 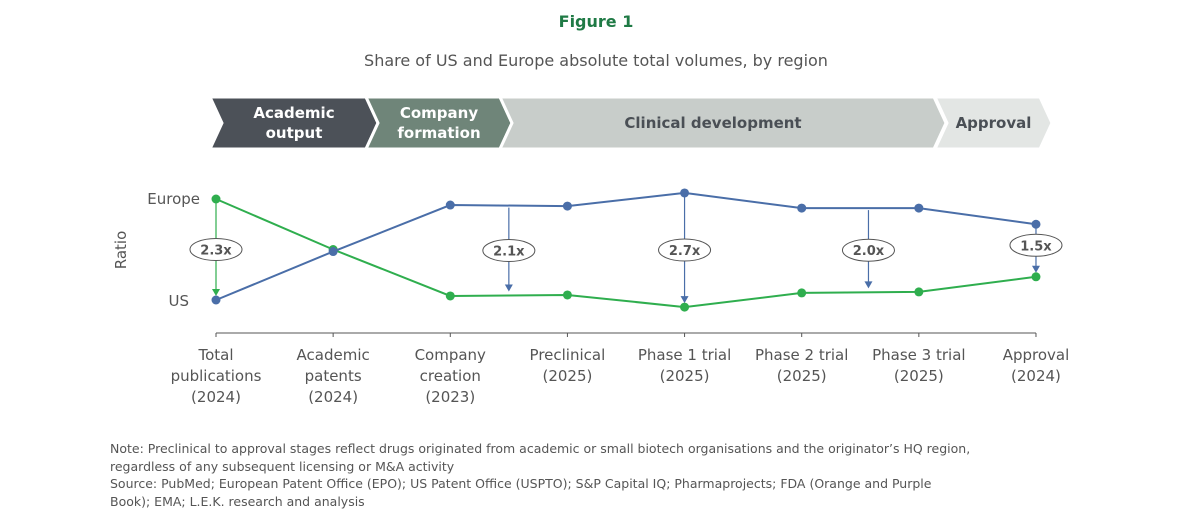 What do you see at coordinates (801, 355) in the screenshot?
I see `x-tick-label: Phase 2 trial` at bounding box center [801, 355].